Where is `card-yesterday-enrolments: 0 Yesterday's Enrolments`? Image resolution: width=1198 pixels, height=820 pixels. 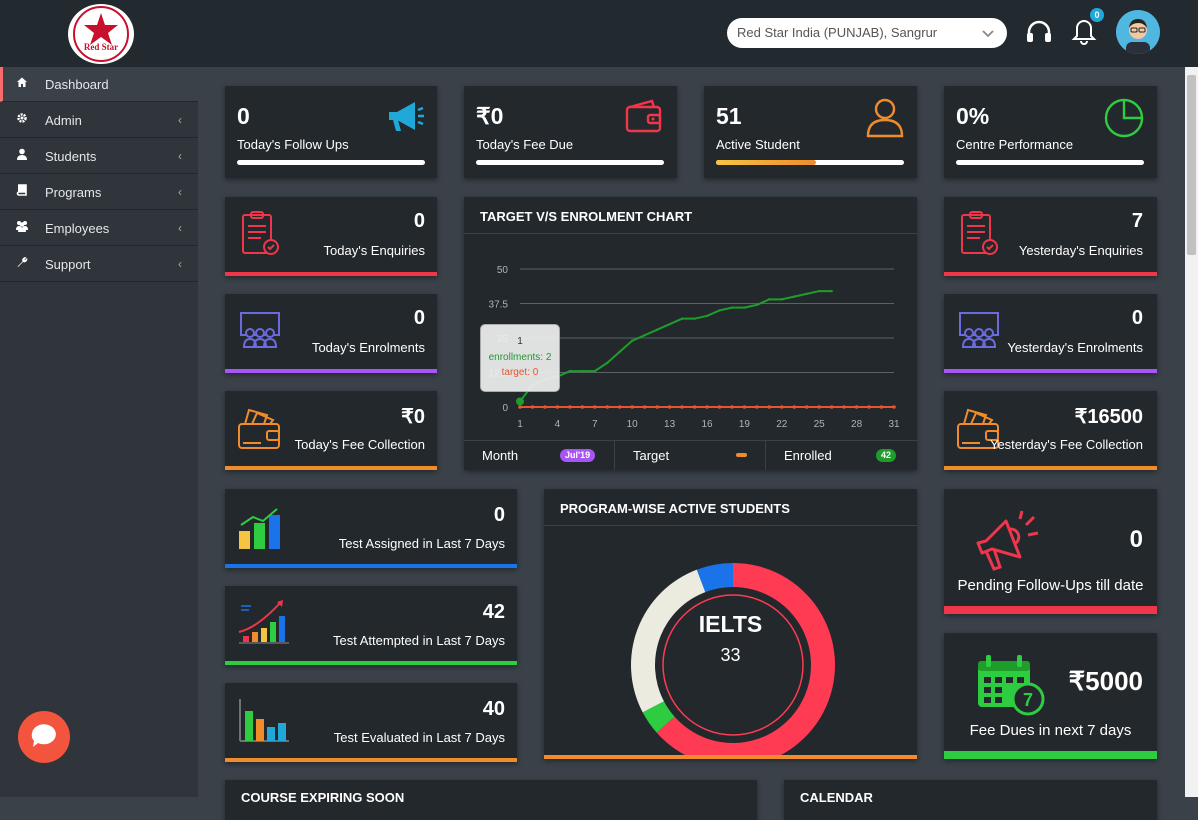 card-yesterday-enrolments: 0 Yesterday's Enrolments is located at coordinates (1050, 333).